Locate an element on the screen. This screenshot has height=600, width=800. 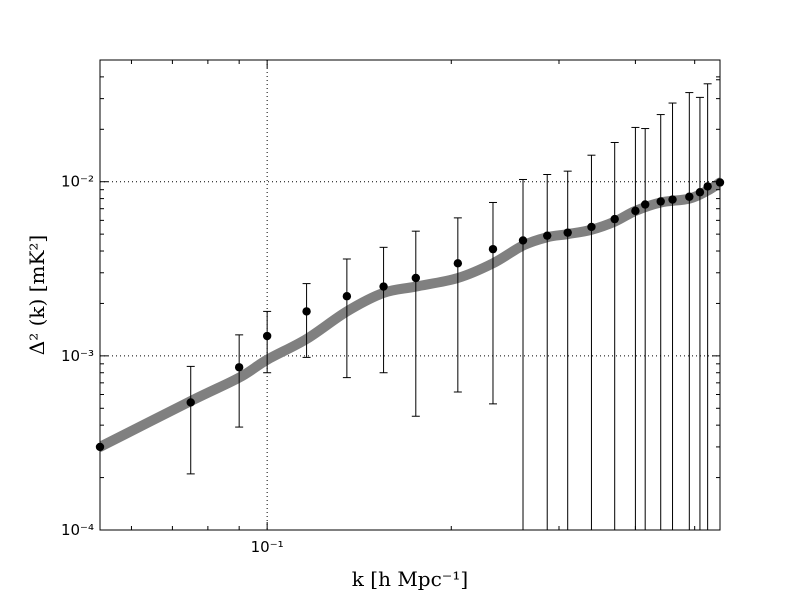
y-tick-label: 10⁻⁴ is located at coordinates (77, 530).